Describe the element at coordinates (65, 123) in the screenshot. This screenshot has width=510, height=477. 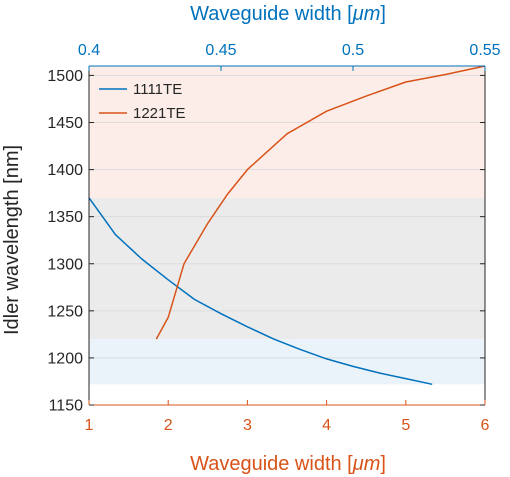
I see `y-tick-label-1450: 1450` at that location.